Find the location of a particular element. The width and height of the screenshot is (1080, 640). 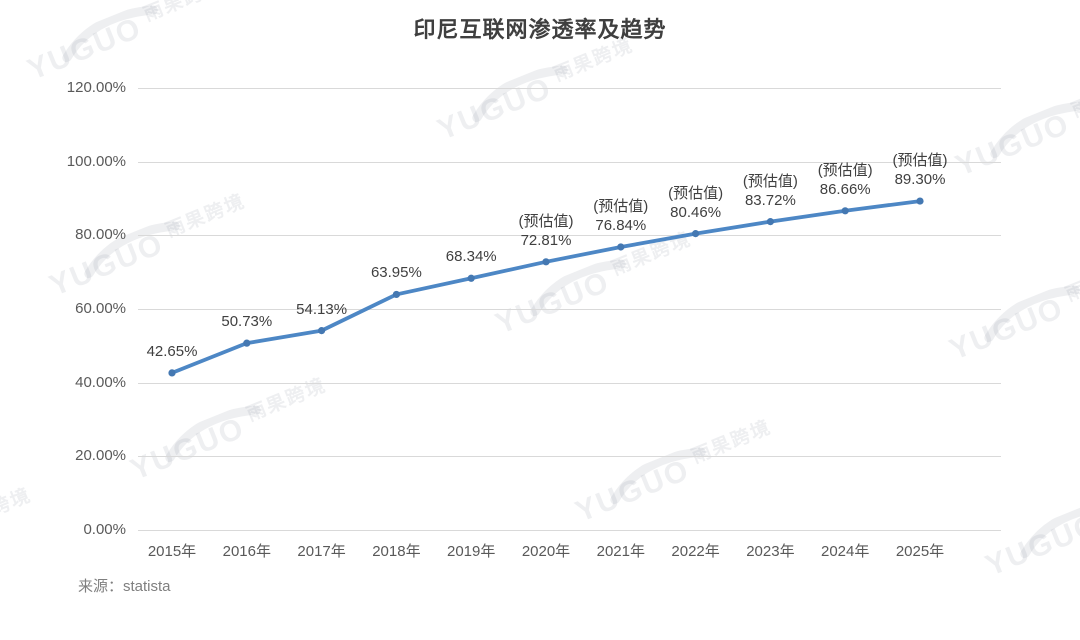

data-point-value: 42.65% is located at coordinates (172, 351).